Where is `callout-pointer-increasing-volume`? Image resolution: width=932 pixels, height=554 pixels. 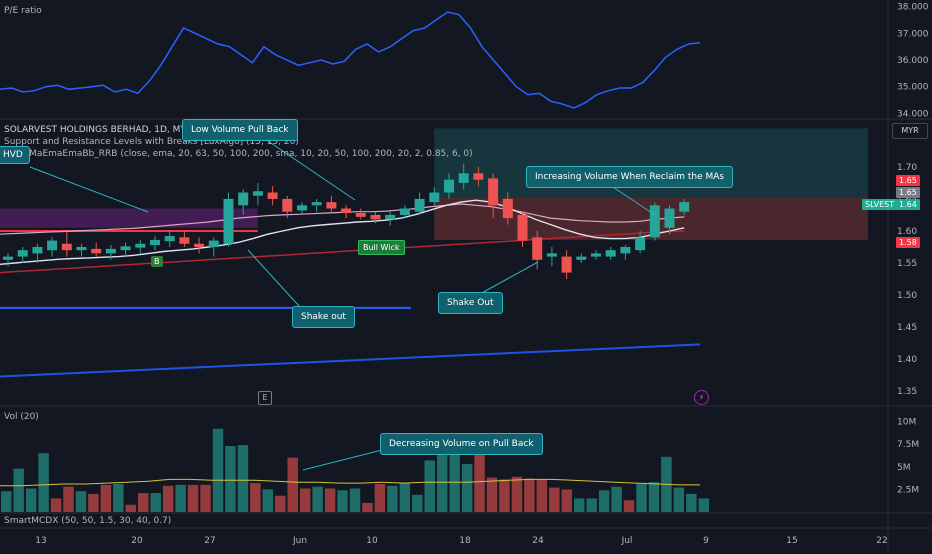 callout-pointer-increasing-volume is located at coordinates (632, 200).